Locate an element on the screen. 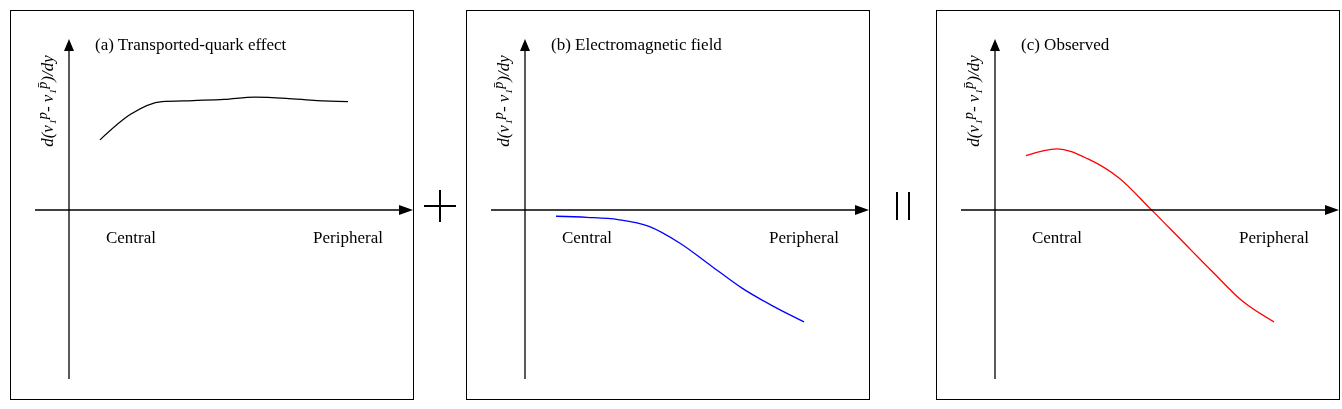 This screenshot has width=1342, height=409. chart-title: (a) Transported-quark effect is located at coordinates (191, 45).